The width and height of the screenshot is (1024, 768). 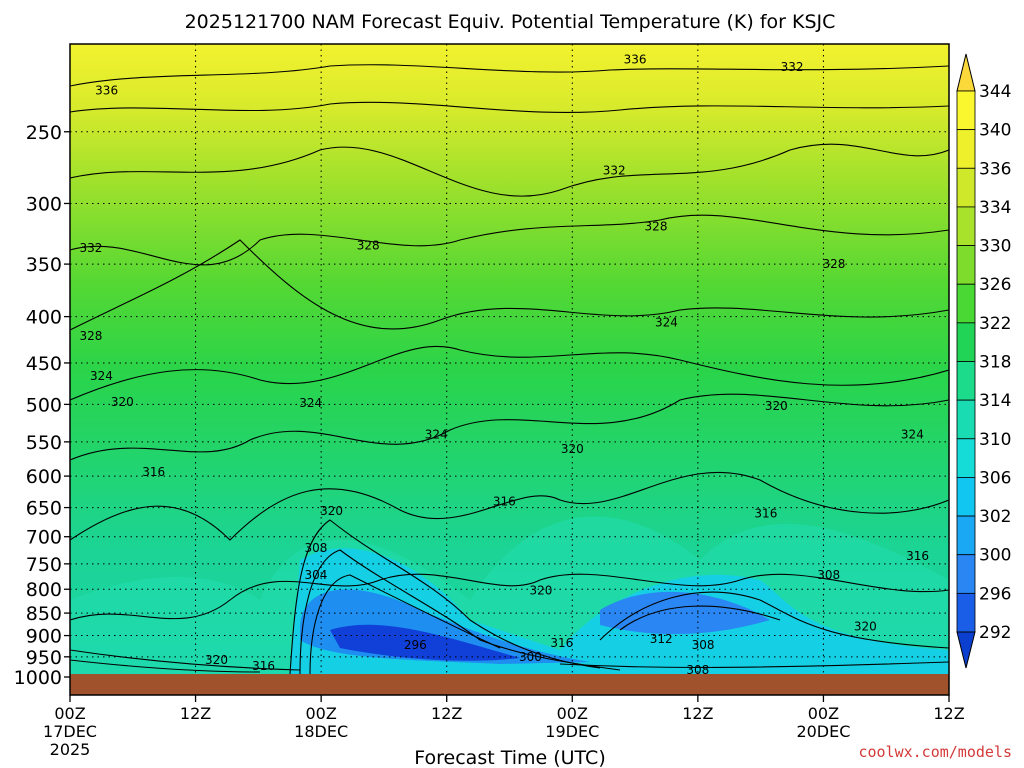 What do you see at coordinates (44, 443) in the screenshot?
I see `y-tick-label: 550` at bounding box center [44, 443].